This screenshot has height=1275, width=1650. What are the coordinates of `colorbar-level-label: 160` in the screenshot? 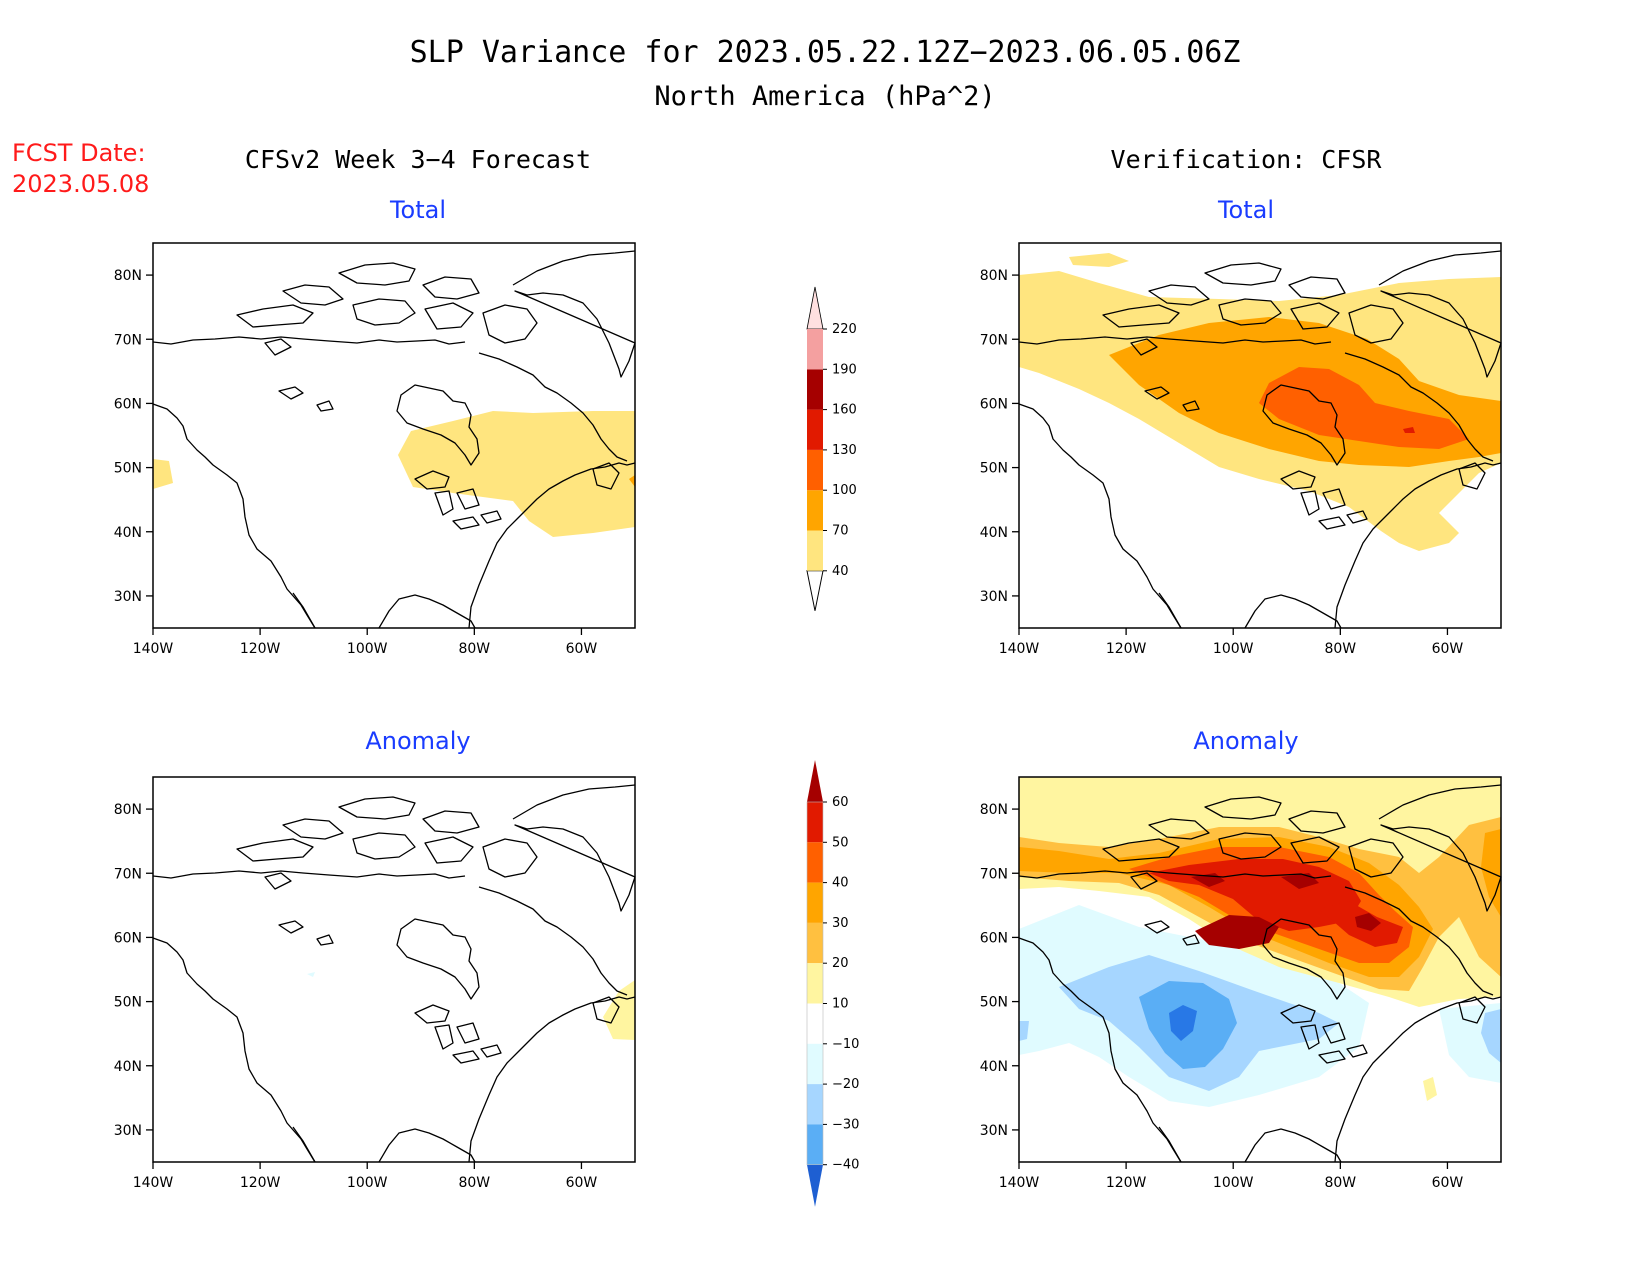 It's located at (844, 410).